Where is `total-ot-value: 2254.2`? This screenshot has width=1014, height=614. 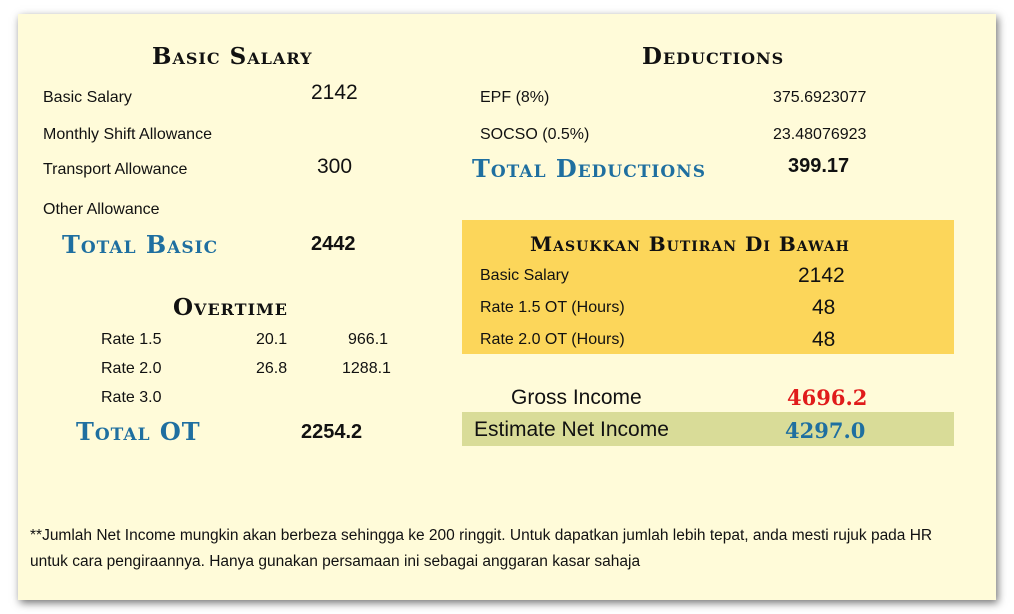 total-ot-value: 2254.2 is located at coordinates (332, 432).